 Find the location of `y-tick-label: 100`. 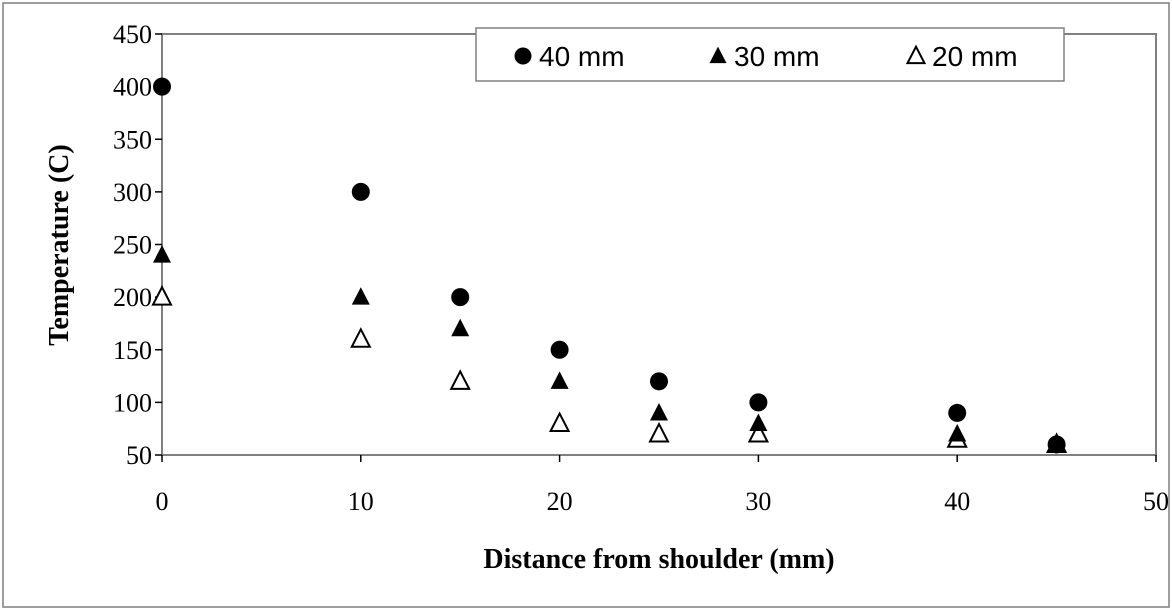

y-tick-label: 100 is located at coordinates (132, 402).